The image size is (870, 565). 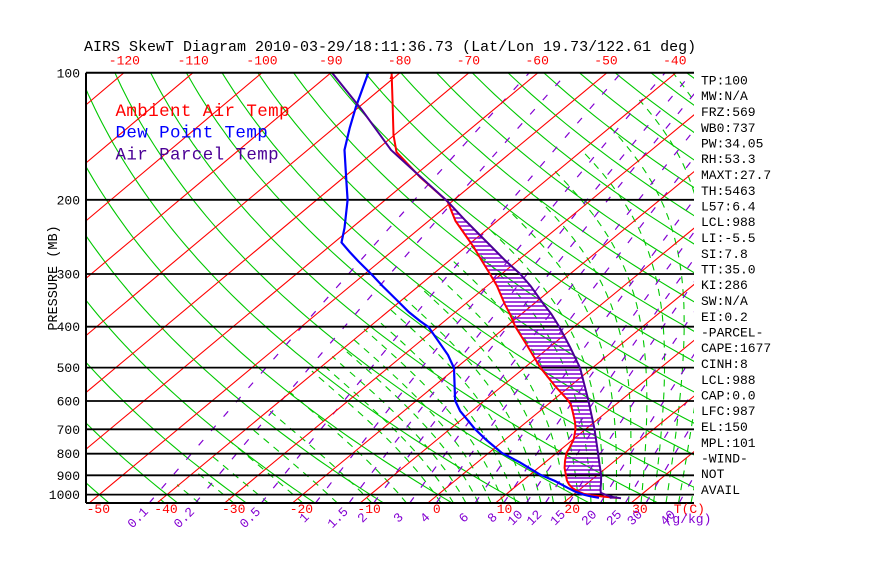 What do you see at coordinates (68, 368) in the screenshot?
I see `svg-text: 500` at bounding box center [68, 368].